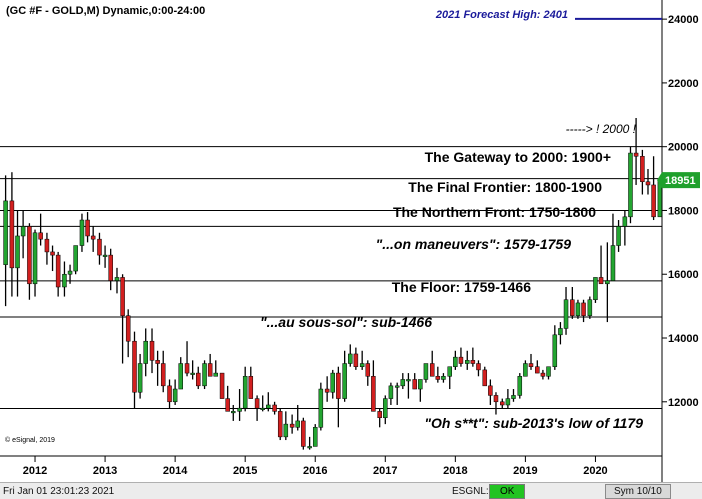 This screenshot has width=702, height=499. I want to click on chart-title: (GC #F - GOLD,M) Dynamic,0:00-24:00, so click(105, 11).